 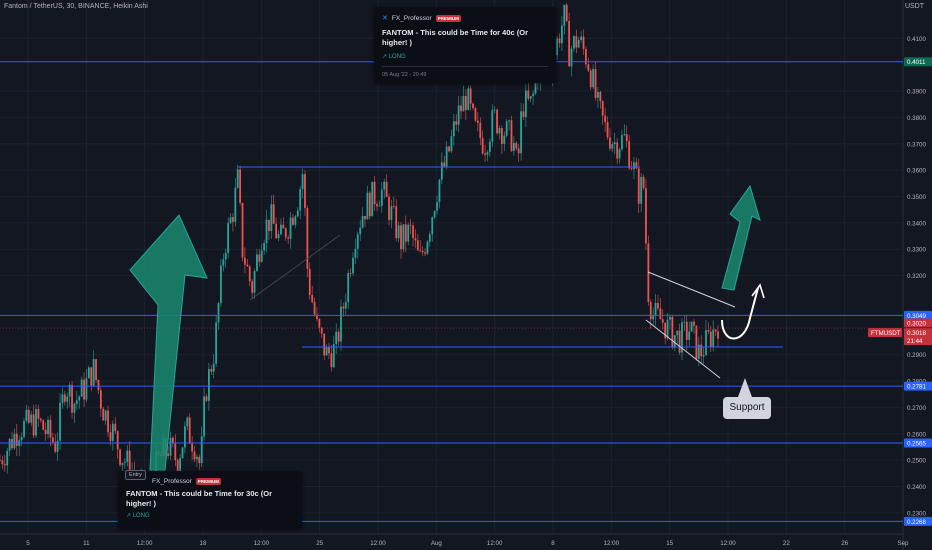 What do you see at coordinates (916, 118) in the screenshot?
I see `y-tick-label: 0.3800` at bounding box center [916, 118].